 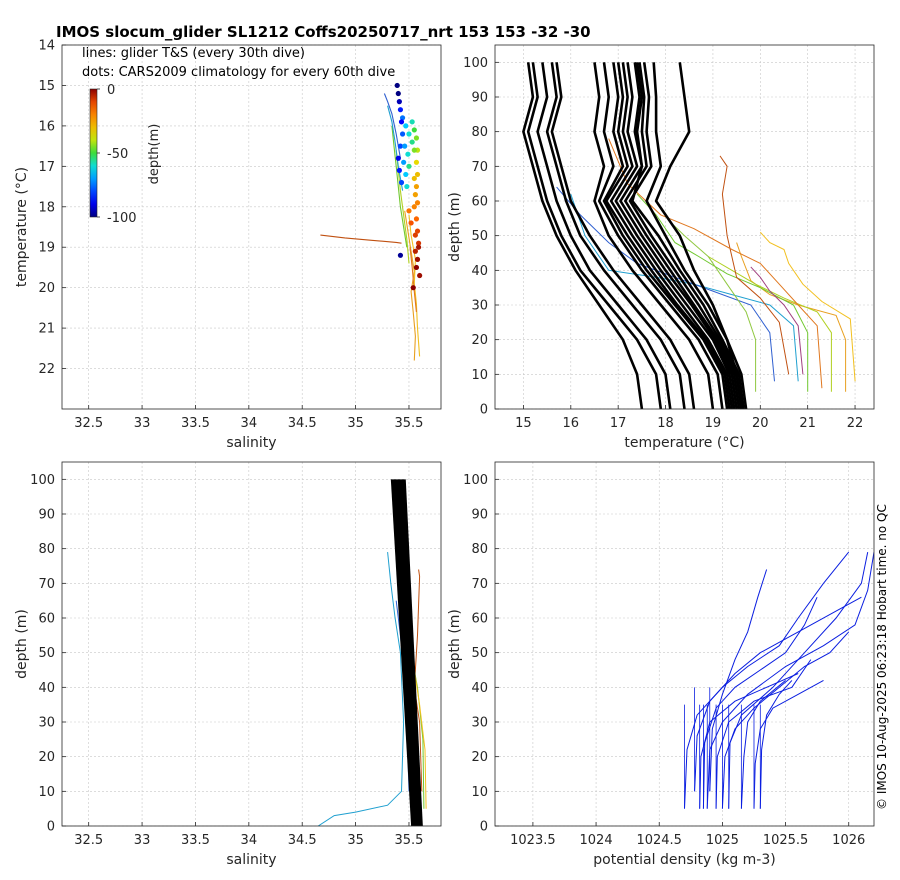 I want to click on ts-xtick-label-4: 34.5, so click(x=302, y=423).